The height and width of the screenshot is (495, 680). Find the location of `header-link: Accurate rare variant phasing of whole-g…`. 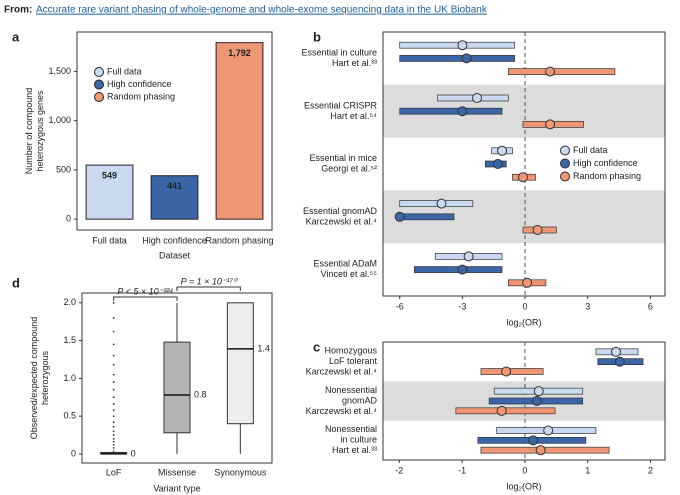

header-link: Accurate rare variant phasing of whole-g… is located at coordinates (262, 10).